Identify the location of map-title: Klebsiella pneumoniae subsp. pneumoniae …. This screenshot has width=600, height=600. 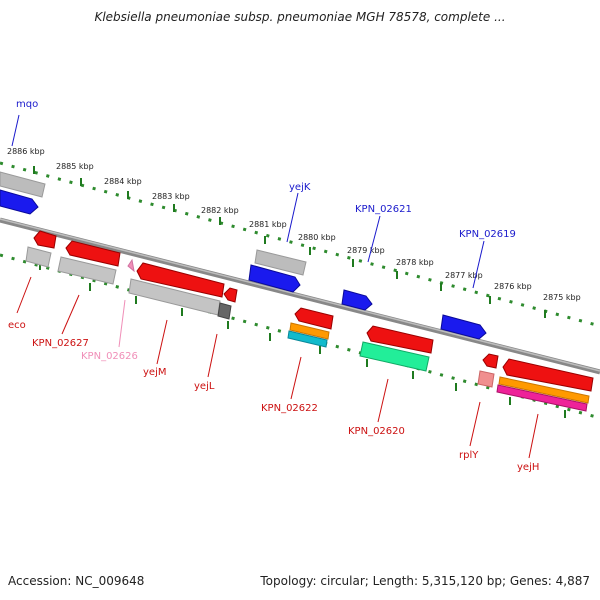
(300, 17).